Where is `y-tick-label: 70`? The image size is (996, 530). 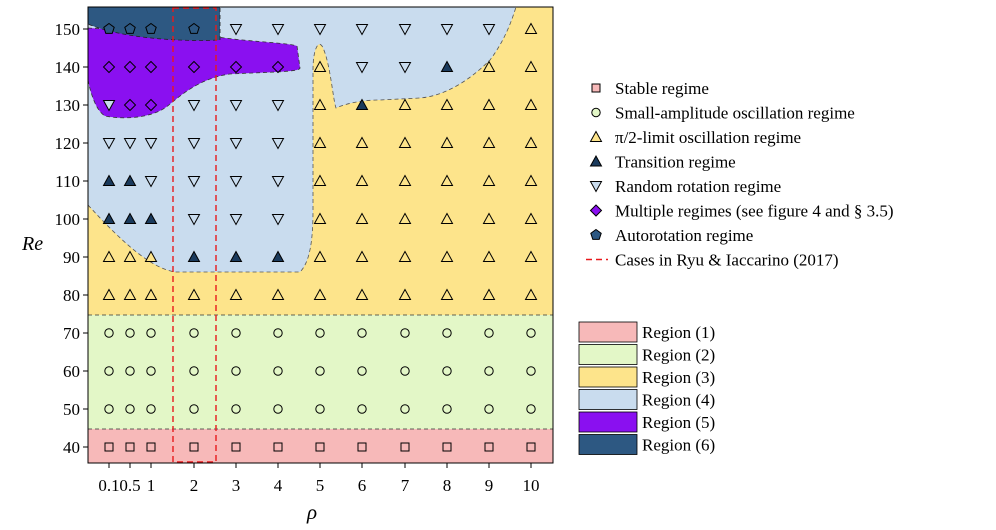
y-tick-label: 70 is located at coordinates (71, 333).